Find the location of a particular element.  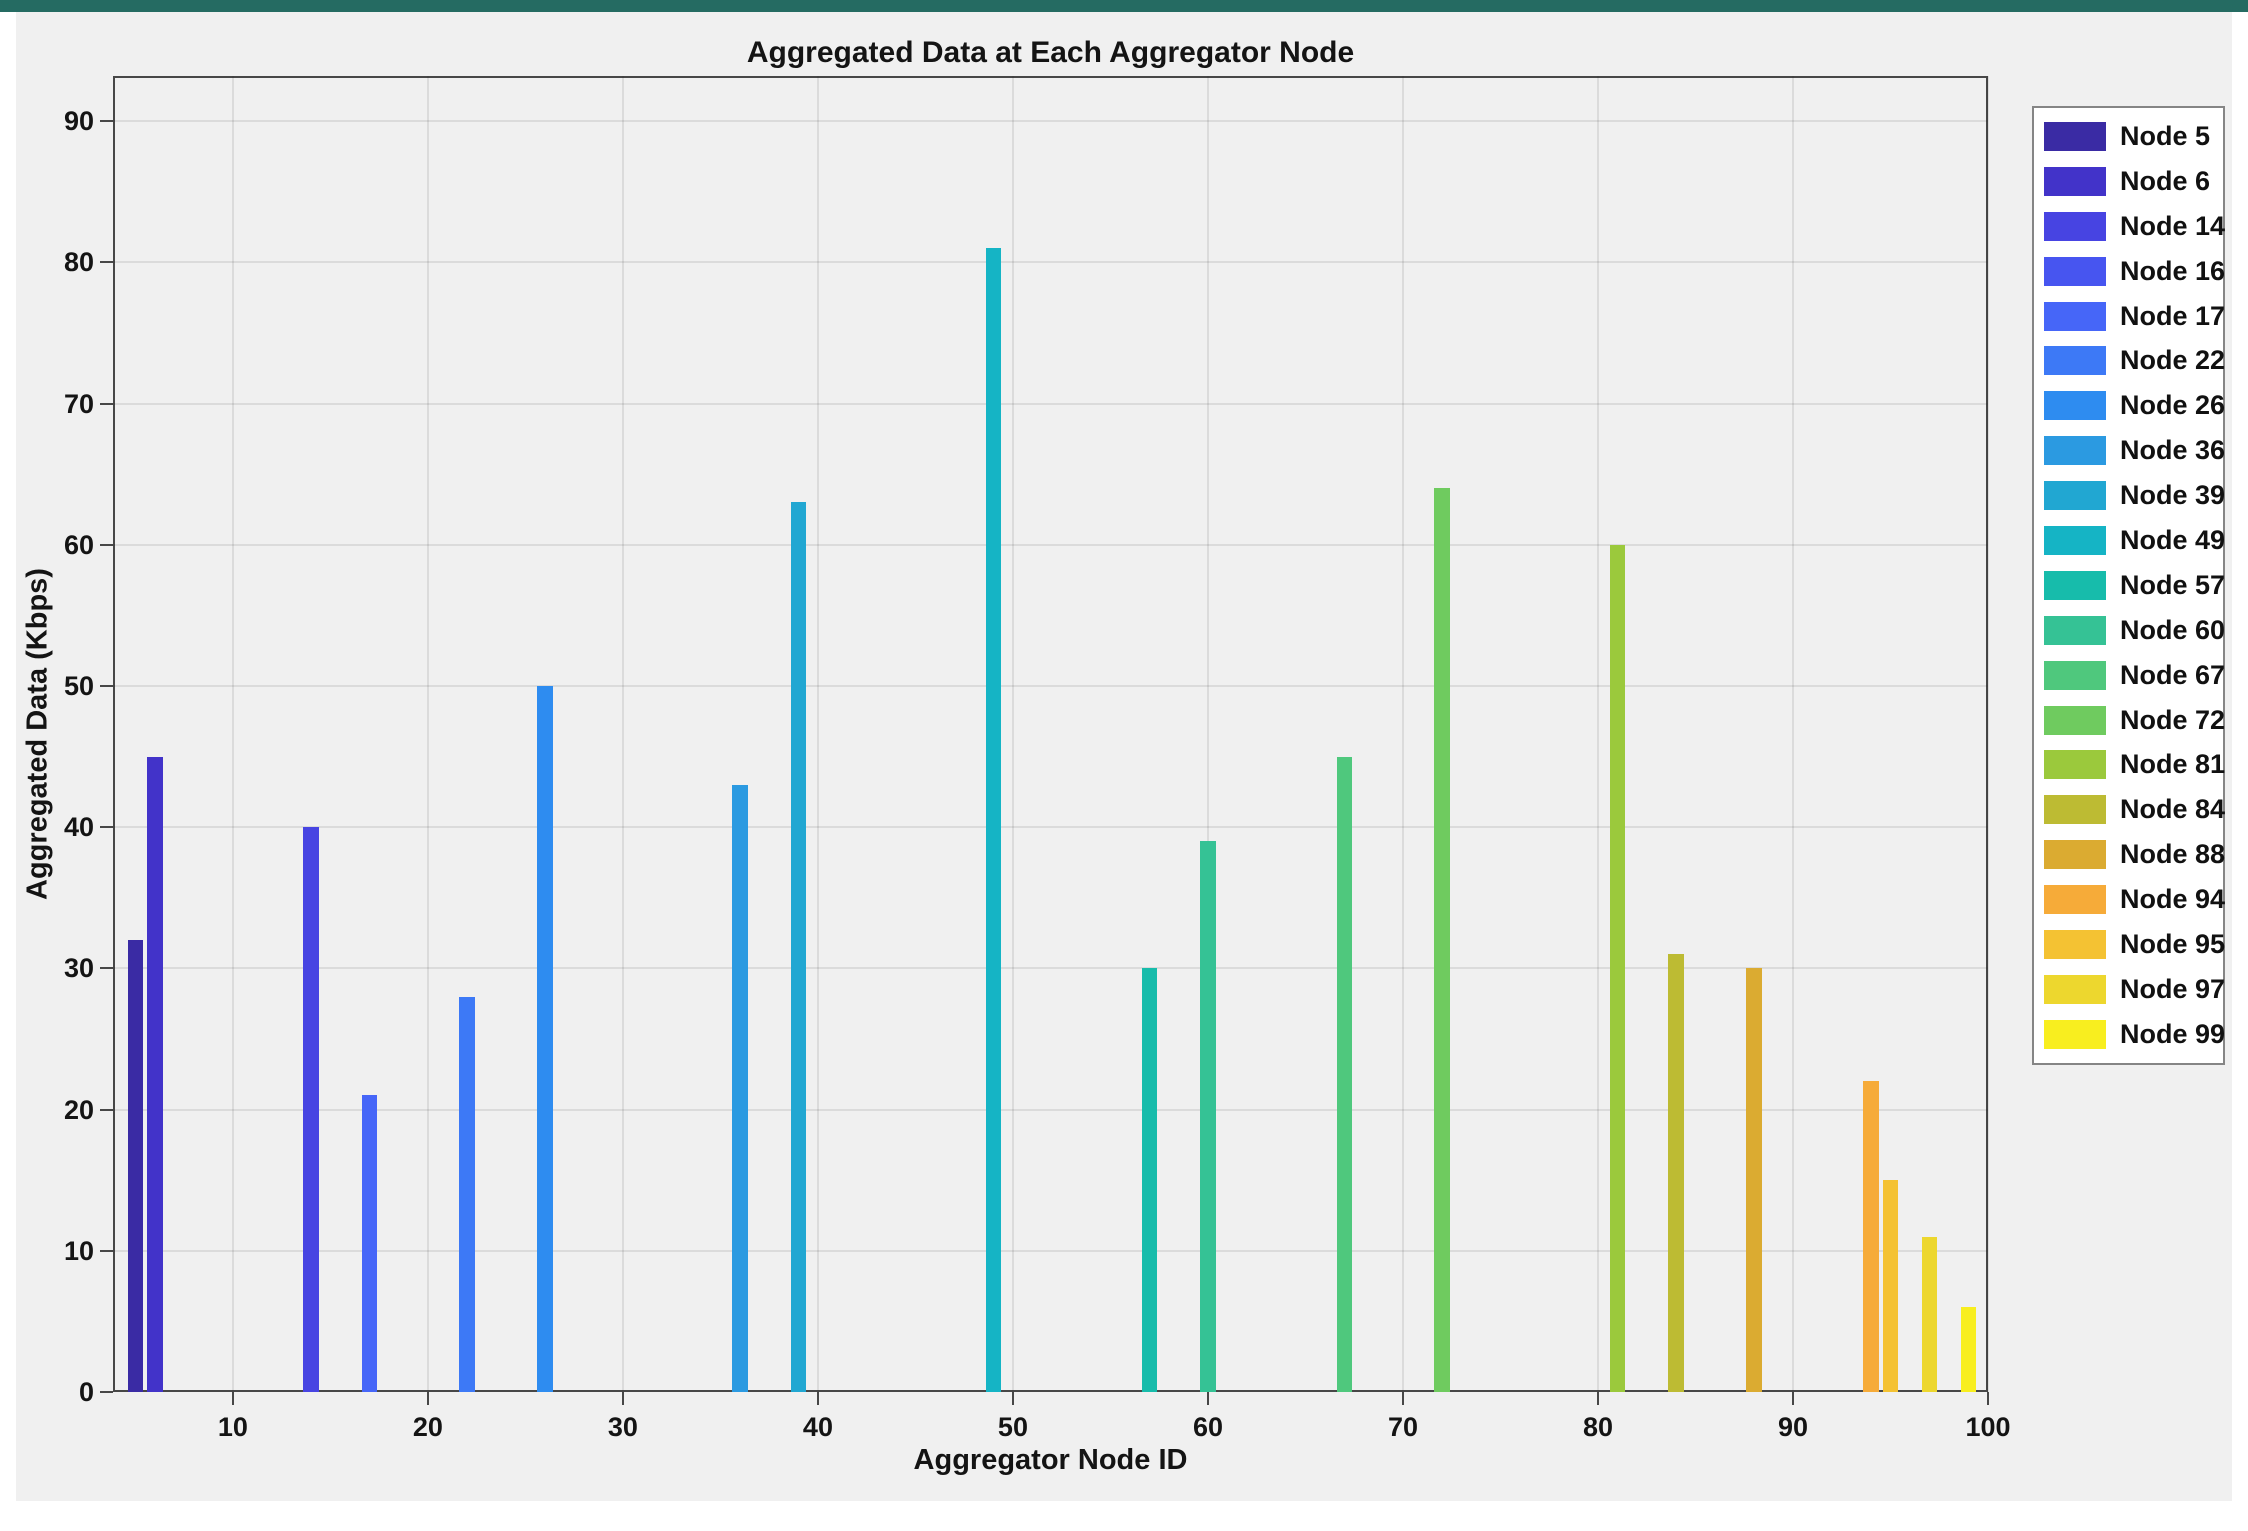

legend-label: Node 97 is located at coordinates (2173, 988).